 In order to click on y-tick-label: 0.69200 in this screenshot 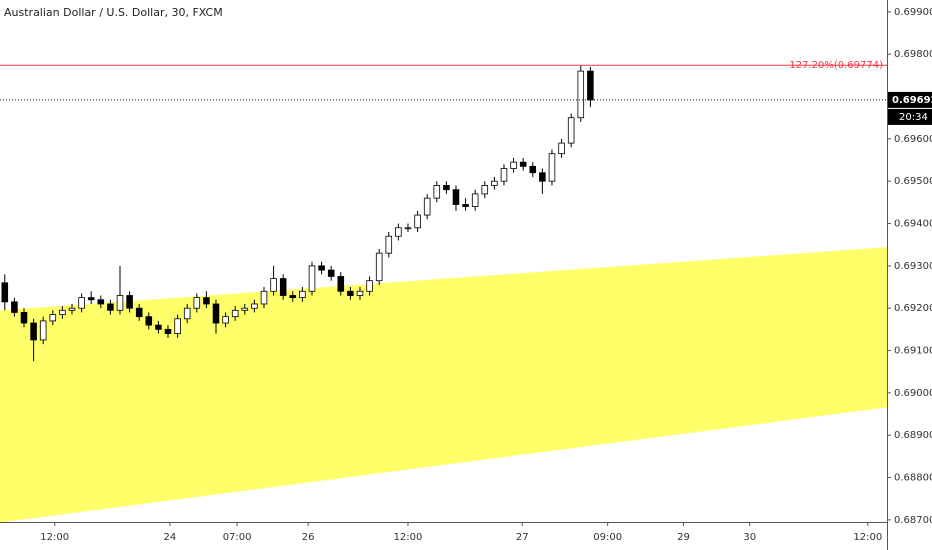, I will do `click(913, 308)`.